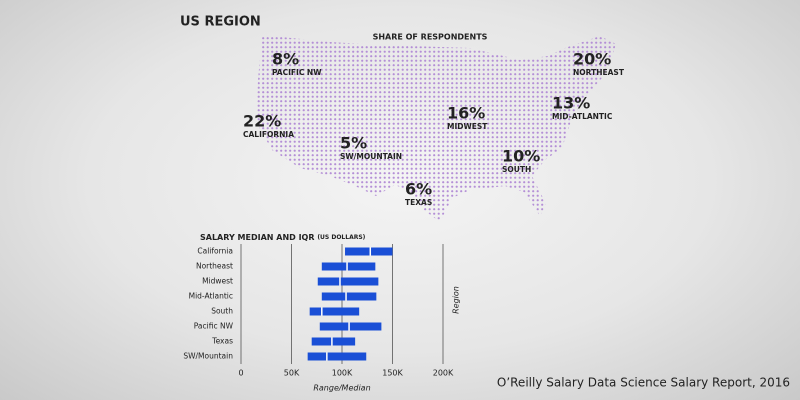 This screenshot has height=400, width=800. What do you see at coordinates (211, 296) in the screenshot?
I see `y-tick-label: Mid-Atlantic` at bounding box center [211, 296].